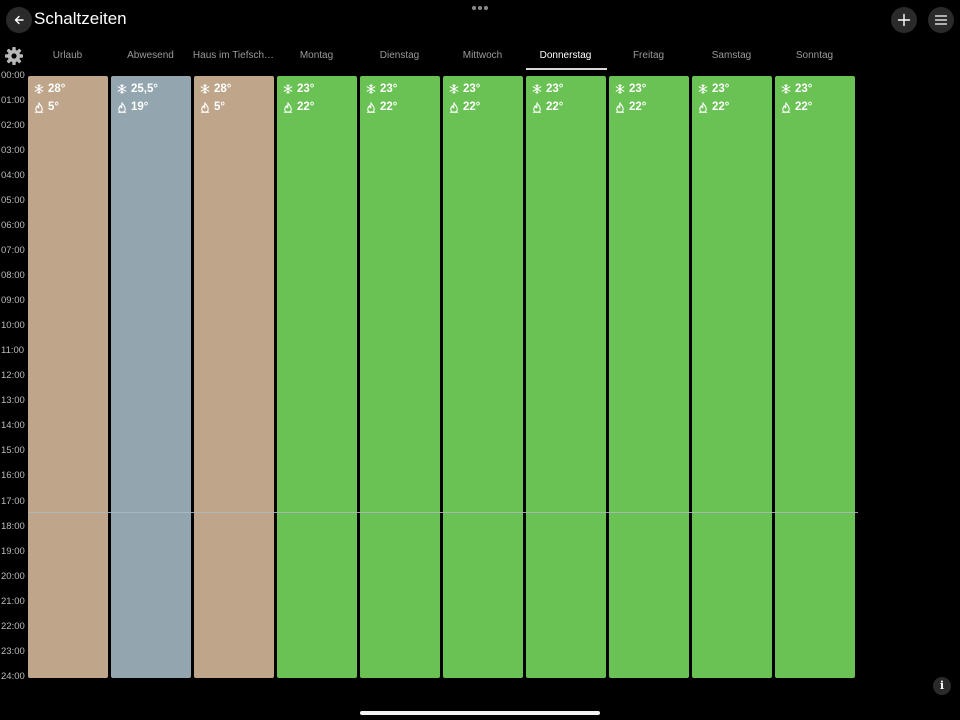 Image resolution: width=960 pixels, height=720 pixels. Describe the element at coordinates (67, 55) in the screenshot. I see `tab-urlaub: Urlaub` at that location.